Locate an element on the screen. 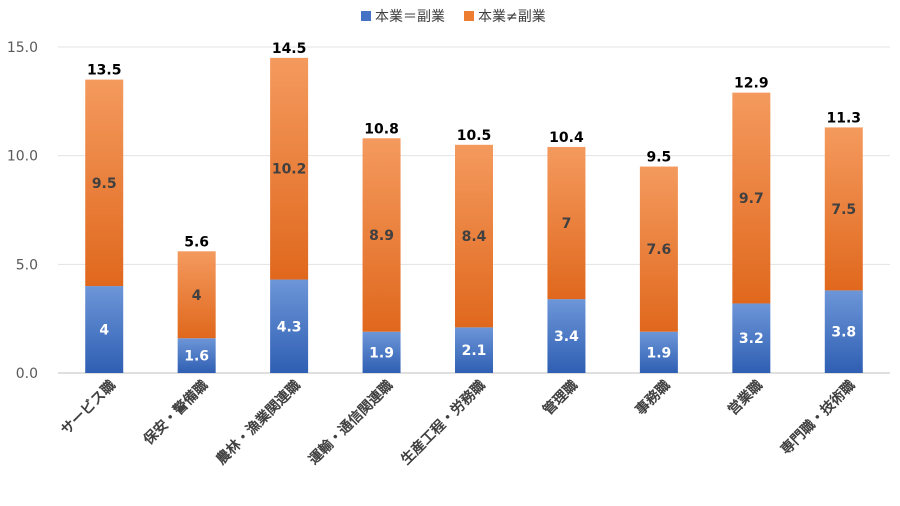  data-label-series2: 10.2 is located at coordinates (289, 170).